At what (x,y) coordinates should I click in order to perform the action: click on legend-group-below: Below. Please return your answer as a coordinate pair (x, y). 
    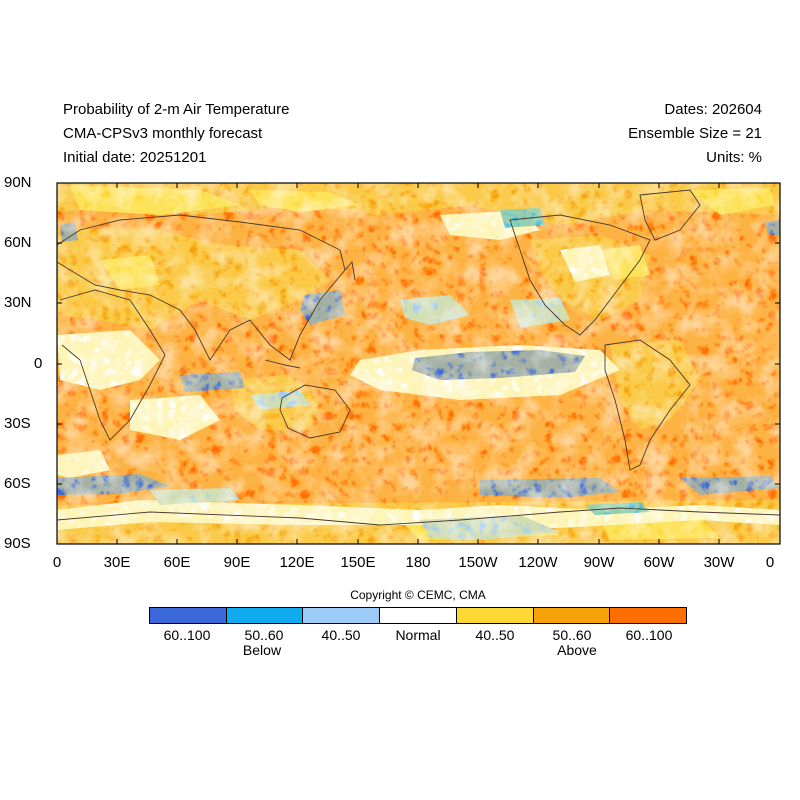
    Looking at the image, I should click on (262, 650).